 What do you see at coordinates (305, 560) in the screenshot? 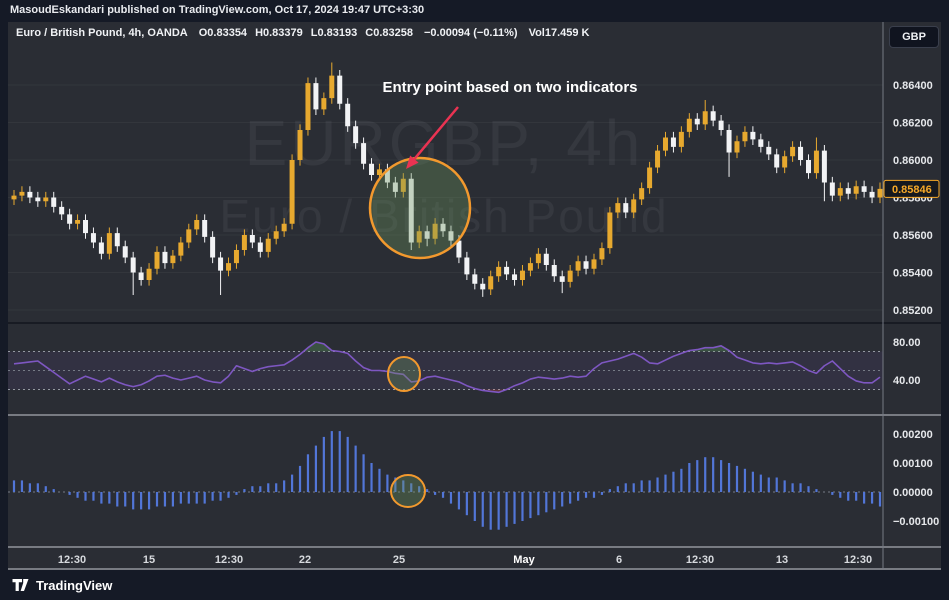
I see `time-axis-label: 22` at bounding box center [305, 560].